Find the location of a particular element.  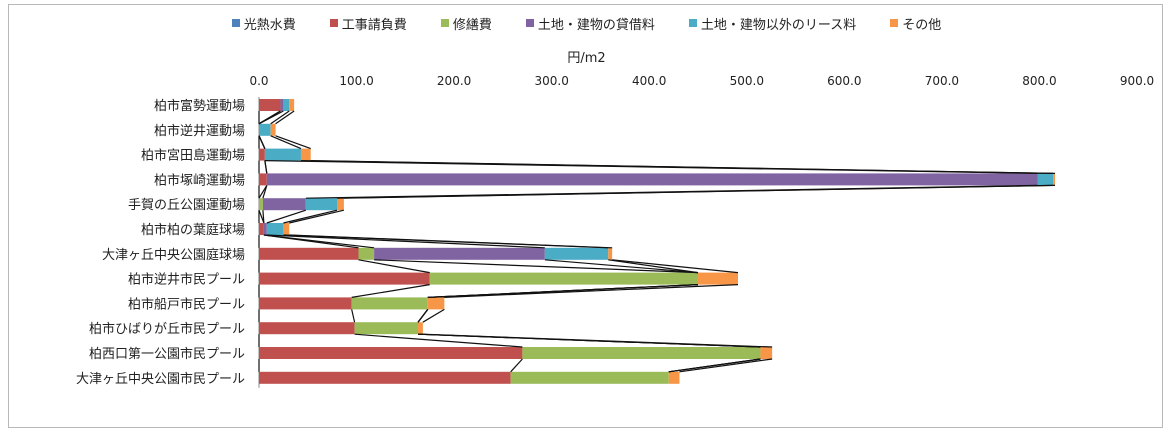

legend-item: 光熱水費 is located at coordinates (263, 23).